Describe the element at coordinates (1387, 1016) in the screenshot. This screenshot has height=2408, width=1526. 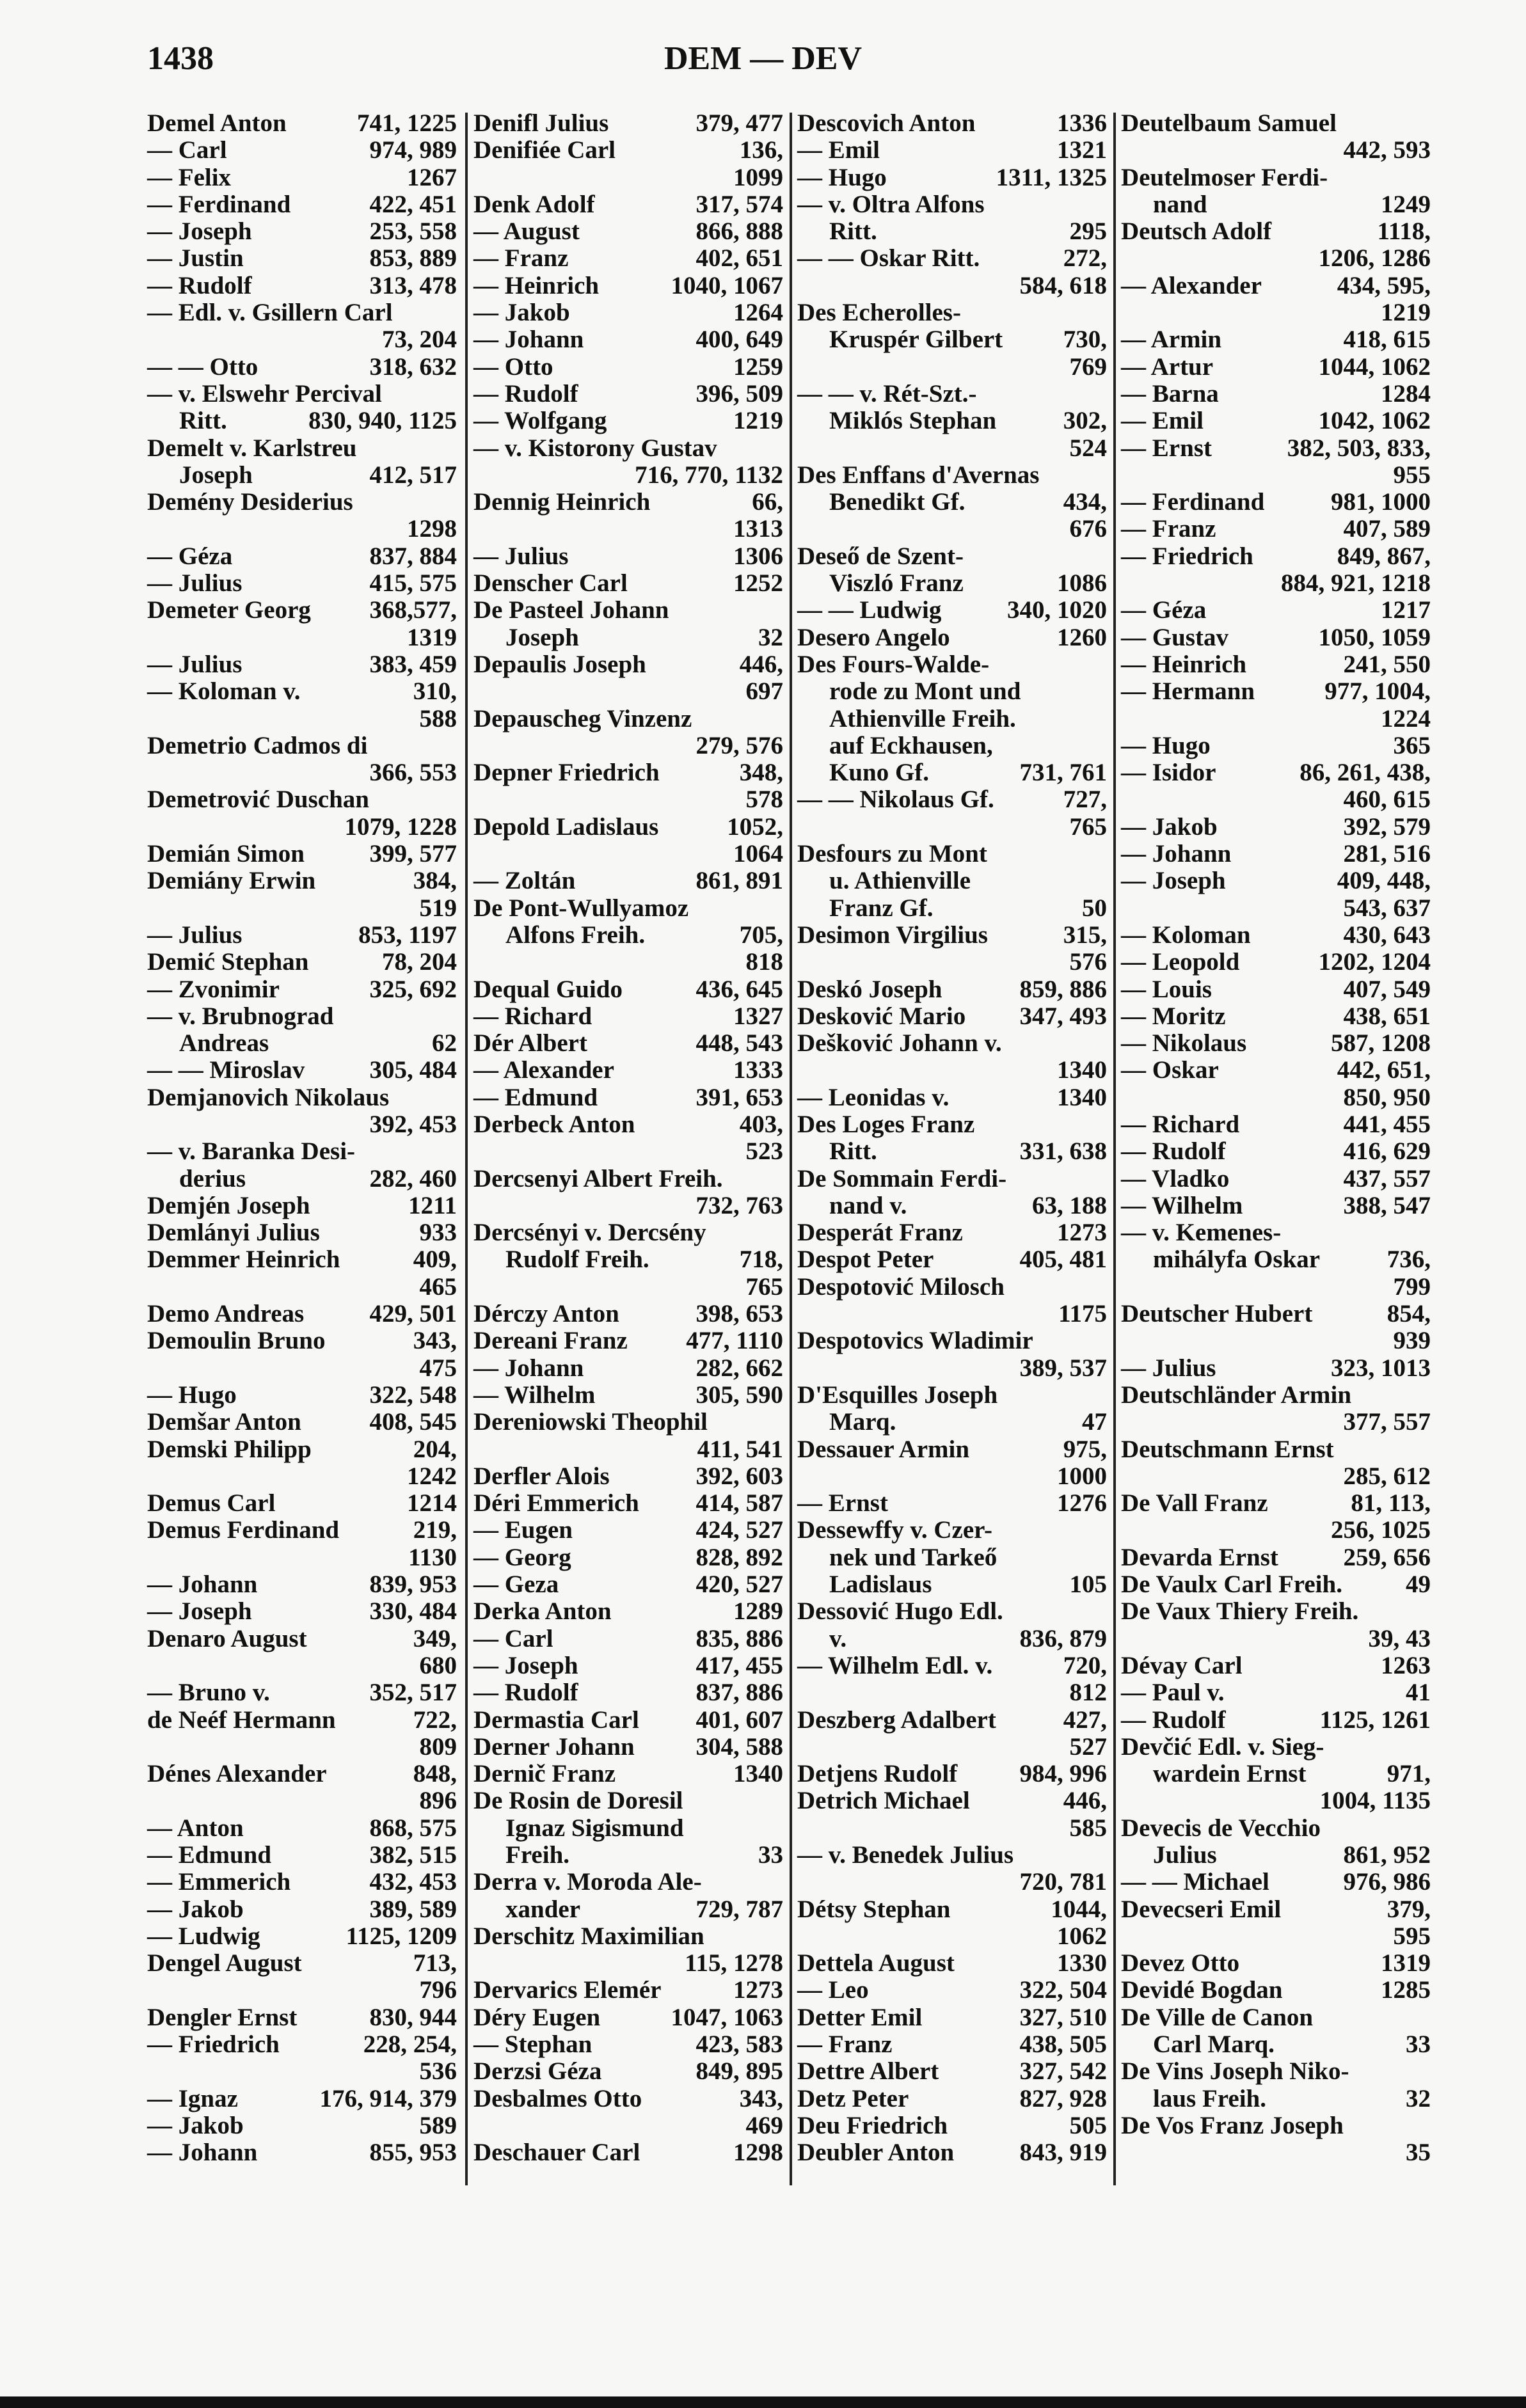
I see `entry-page-numbers: 438, 651` at that location.